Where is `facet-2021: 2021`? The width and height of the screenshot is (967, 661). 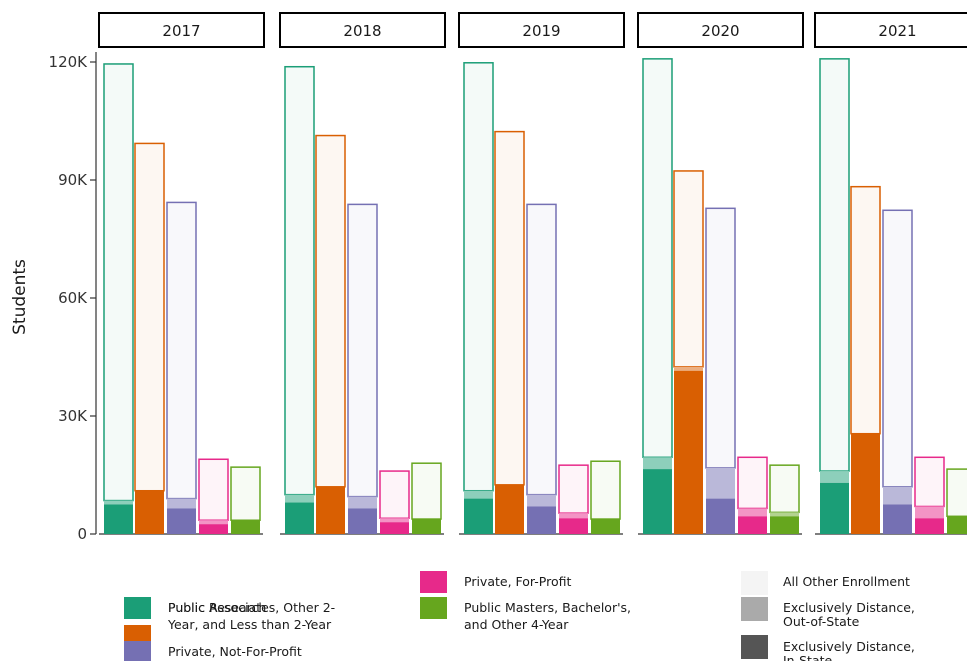 facet-2021: 2021 is located at coordinates (890, 273).